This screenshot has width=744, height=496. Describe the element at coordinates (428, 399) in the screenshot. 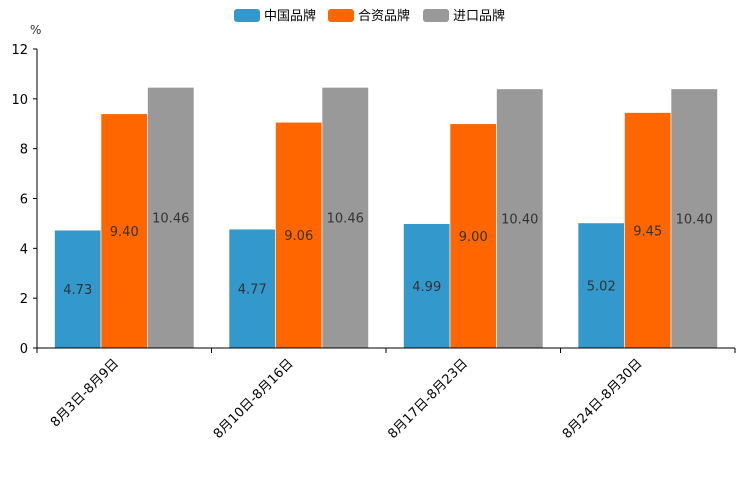

I see `x-tick-label: 8月17日-8月23日` at that location.